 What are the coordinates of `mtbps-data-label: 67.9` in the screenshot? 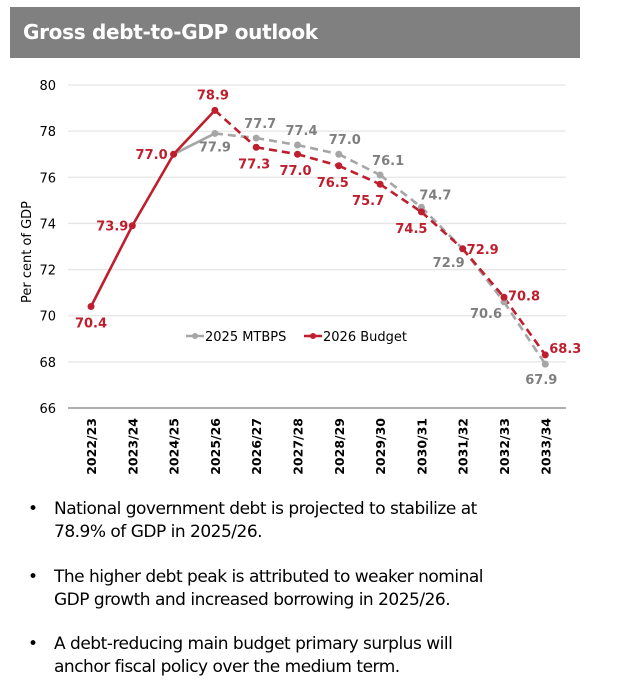 It's located at (541, 380).